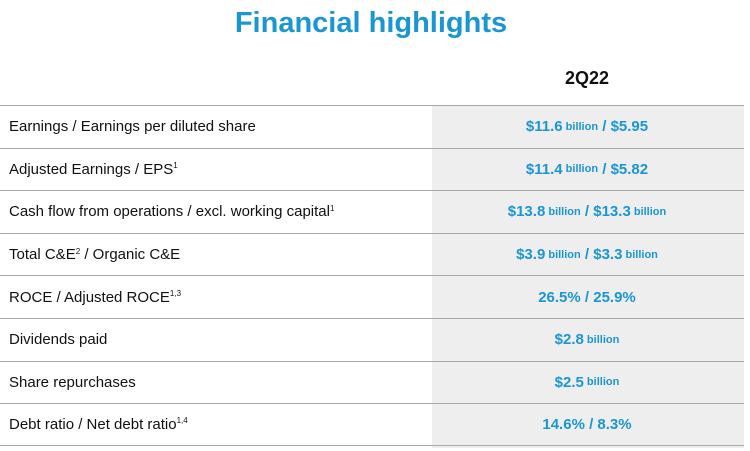  I want to click on row-label: Debt ratio / Net debt ratio 1,4, so click(98, 424).